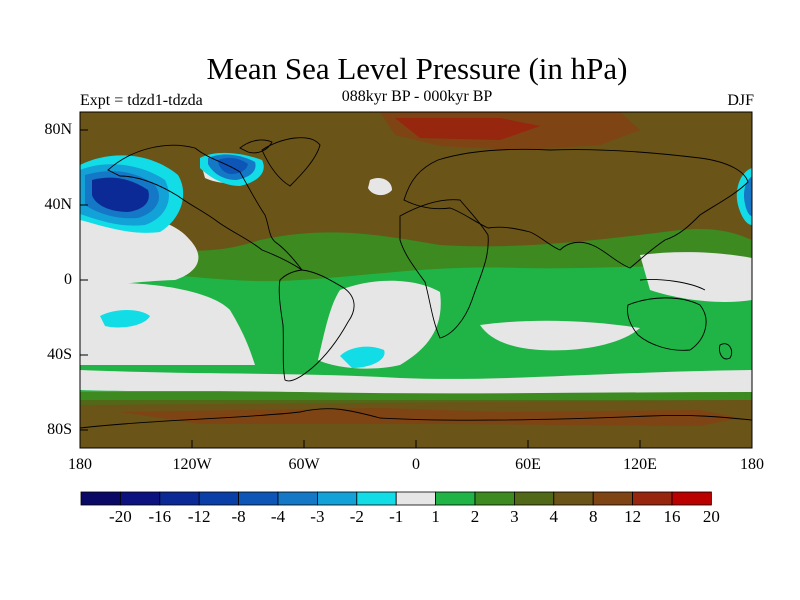 This screenshot has height=600, width=800. I want to click on colorbar-label-7: -1, so click(396, 516).